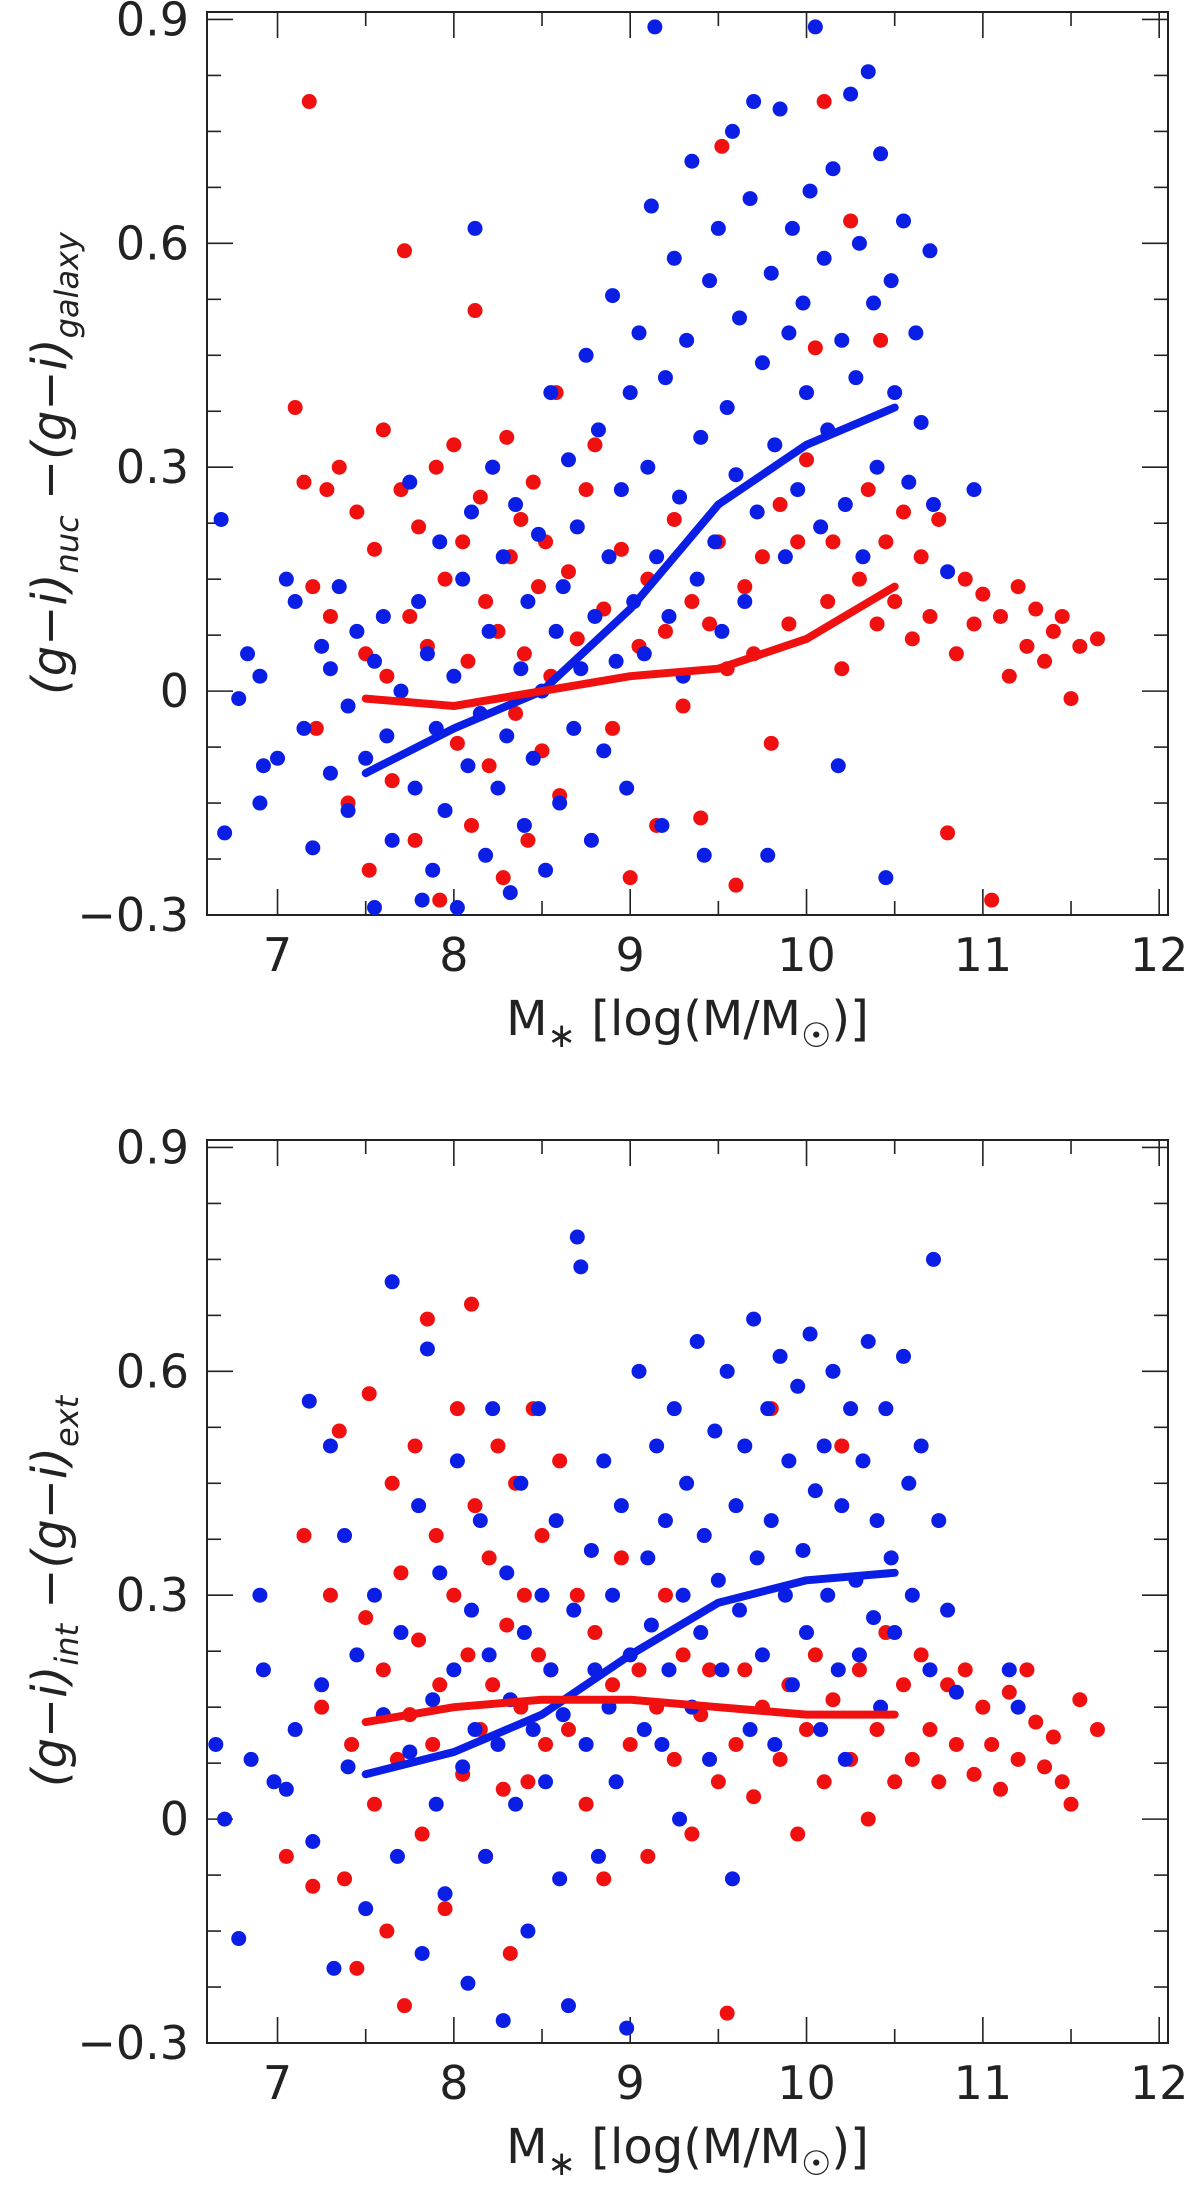  Describe the element at coordinates (453, 955) in the screenshot. I see `x-tick-label: 8` at that location.